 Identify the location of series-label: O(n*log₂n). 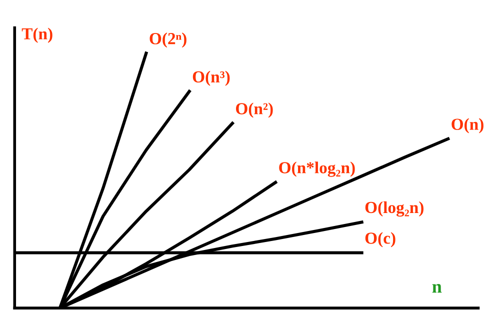
(317, 169).